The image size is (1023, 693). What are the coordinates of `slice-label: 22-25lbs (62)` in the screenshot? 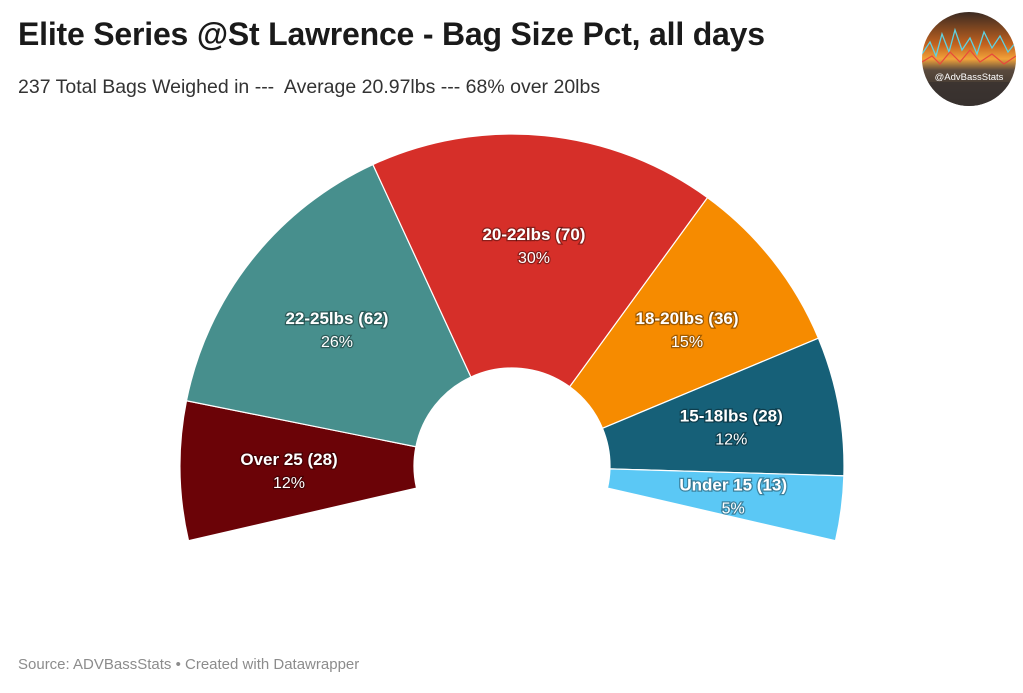 It's located at (336, 318).